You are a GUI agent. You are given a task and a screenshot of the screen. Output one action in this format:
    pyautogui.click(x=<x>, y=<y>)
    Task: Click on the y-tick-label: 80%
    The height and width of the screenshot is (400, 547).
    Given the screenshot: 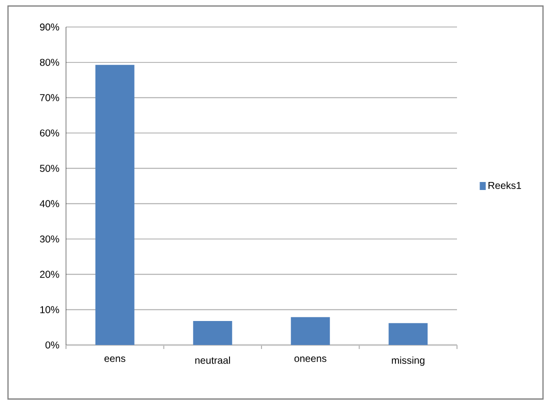 What is the action you would take?
    pyautogui.click(x=50, y=62)
    